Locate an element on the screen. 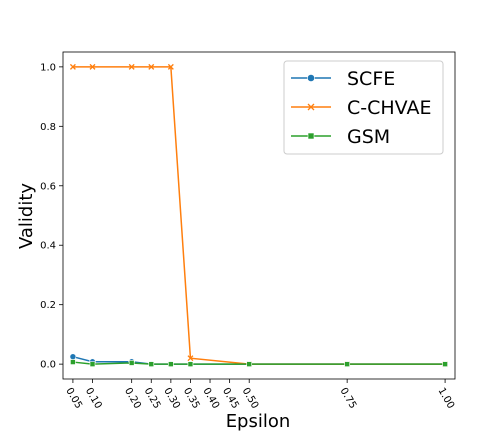 Image resolution: width=504 pixels, height=432 pixels. legend-item-scfe: SCFE is located at coordinates (343, 79).